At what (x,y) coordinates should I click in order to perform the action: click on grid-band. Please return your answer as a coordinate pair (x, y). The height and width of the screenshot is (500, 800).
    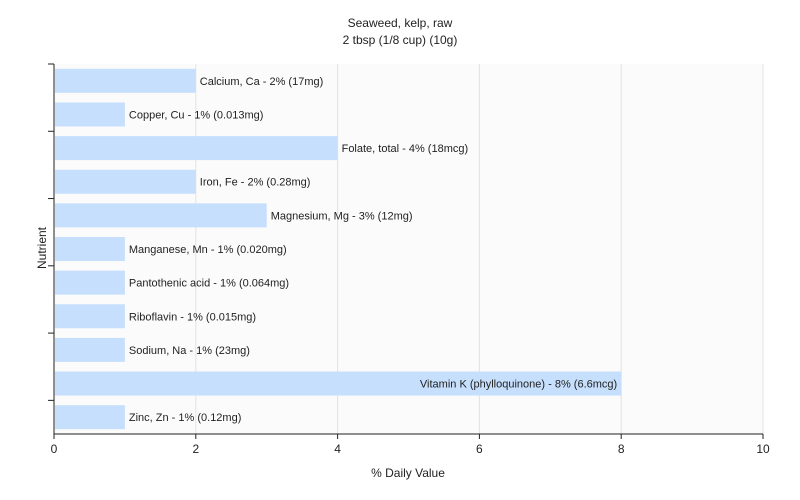
    Looking at the image, I should click on (692, 249).